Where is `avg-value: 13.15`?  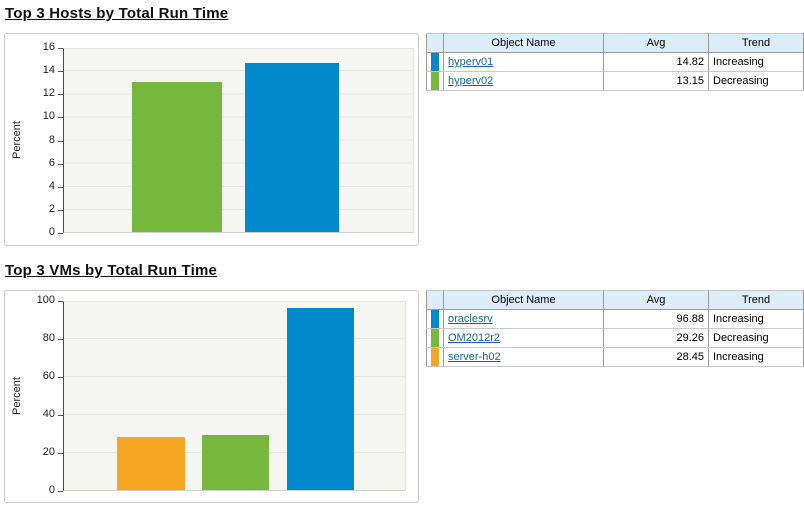 avg-value: 13.15 is located at coordinates (656, 81).